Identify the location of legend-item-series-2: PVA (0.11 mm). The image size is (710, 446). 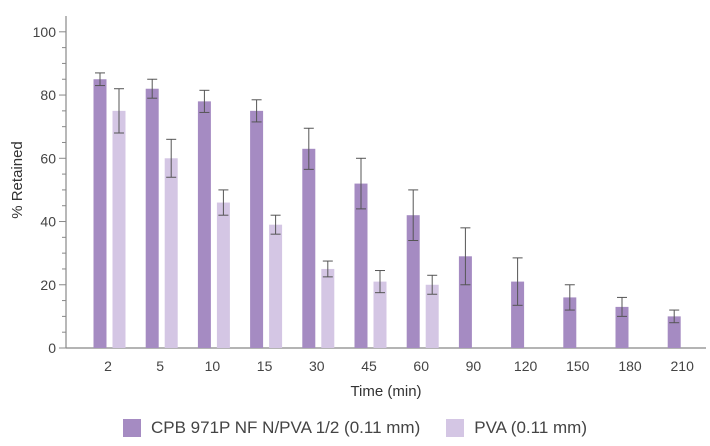
(516, 428).